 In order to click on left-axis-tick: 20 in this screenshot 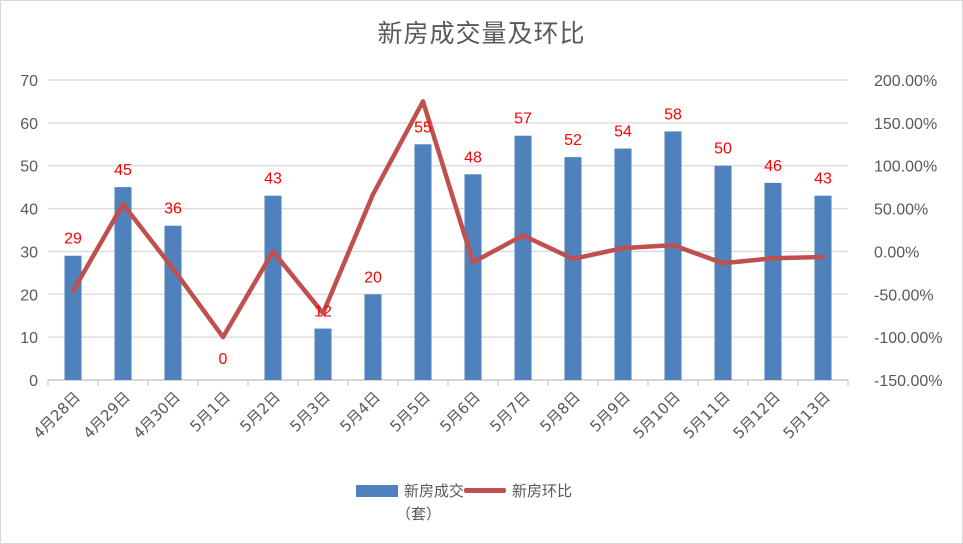, I will do `click(29, 295)`.